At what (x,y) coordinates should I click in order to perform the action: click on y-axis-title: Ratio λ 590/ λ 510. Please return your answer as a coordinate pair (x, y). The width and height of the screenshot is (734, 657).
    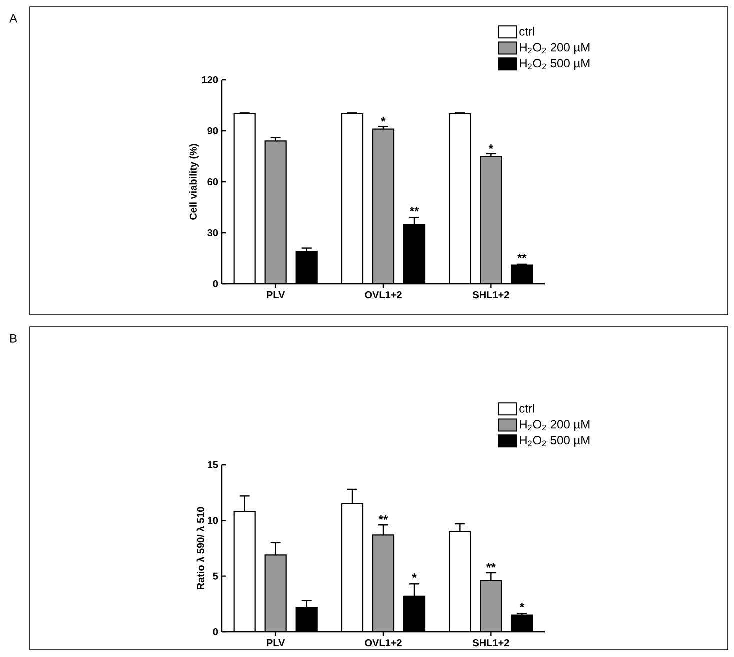
    Looking at the image, I should click on (200, 548).